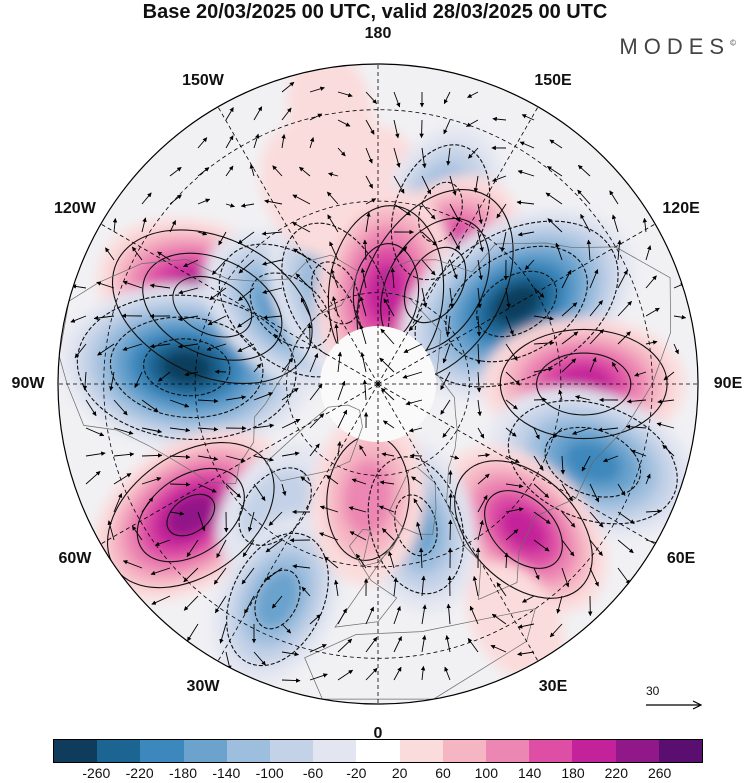 This screenshot has width=750, height=783. What do you see at coordinates (659, 773) in the screenshot?
I see `colorbar-tick-label: 260` at bounding box center [659, 773].